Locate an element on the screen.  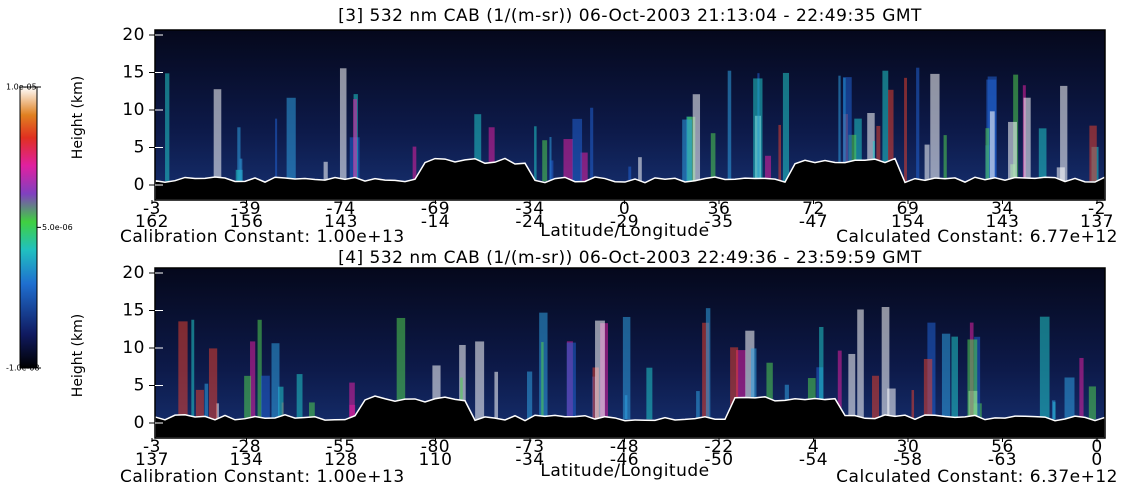
x-tick-lat: 30 is located at coordinates (908, 447).